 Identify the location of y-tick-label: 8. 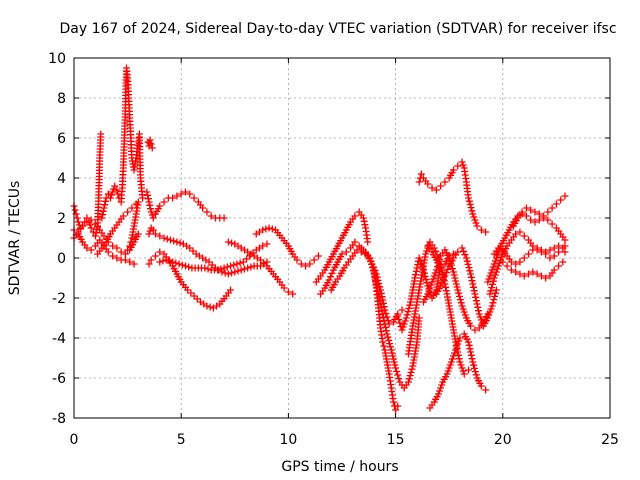
(61, 99).